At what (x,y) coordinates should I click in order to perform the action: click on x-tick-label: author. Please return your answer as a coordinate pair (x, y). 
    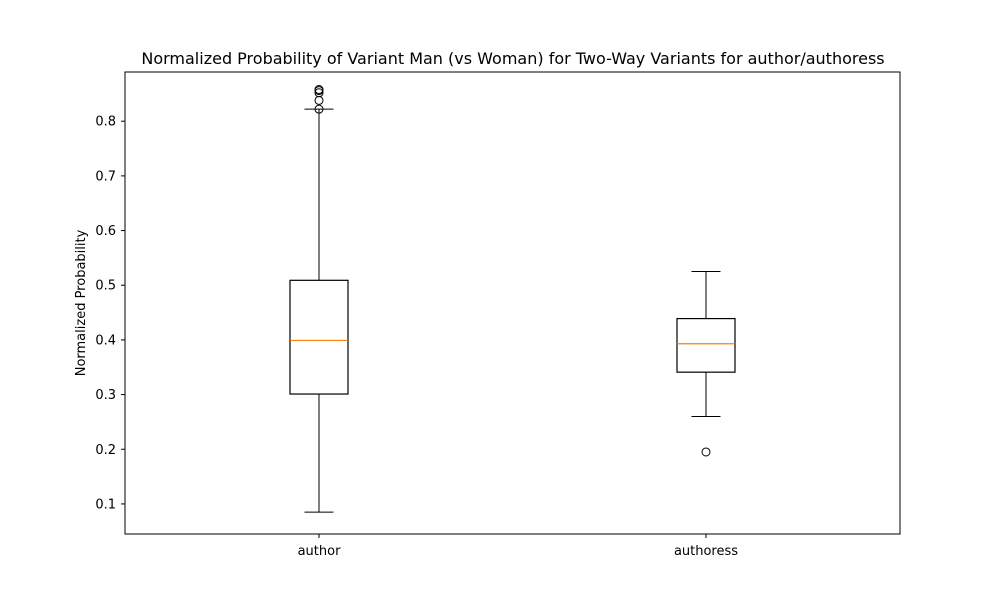
    Looking at the image, I should click on (319, 551).